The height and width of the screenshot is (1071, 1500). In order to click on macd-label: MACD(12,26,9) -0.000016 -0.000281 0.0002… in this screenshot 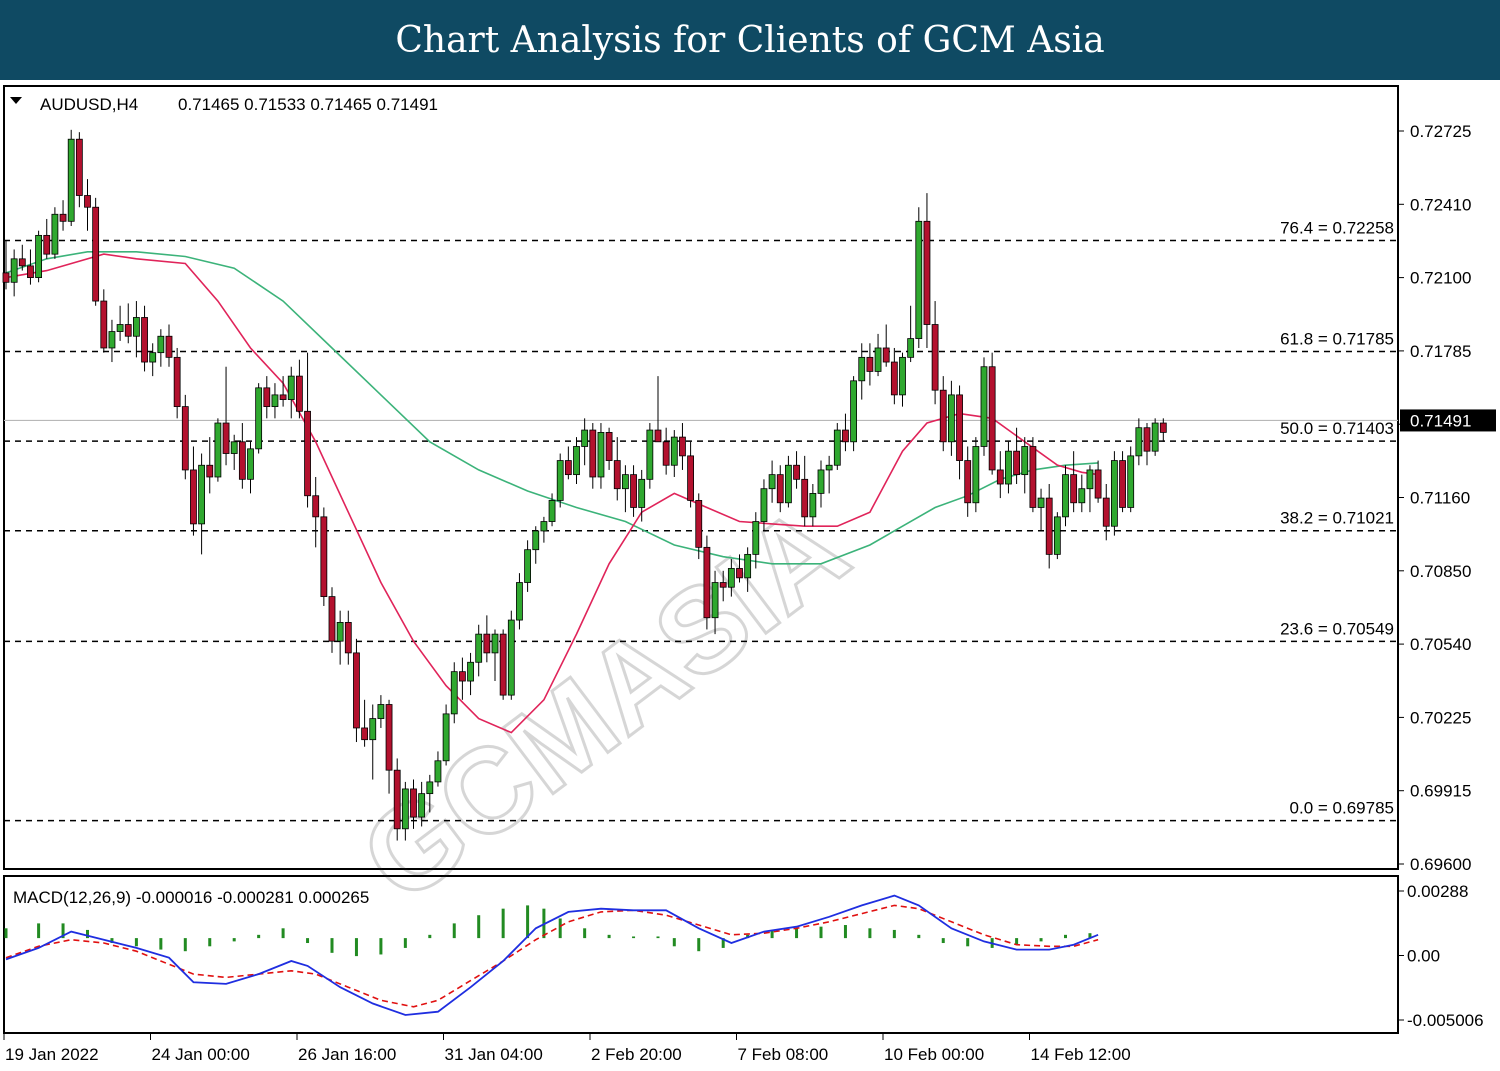, I will do `click(191, 897)`.